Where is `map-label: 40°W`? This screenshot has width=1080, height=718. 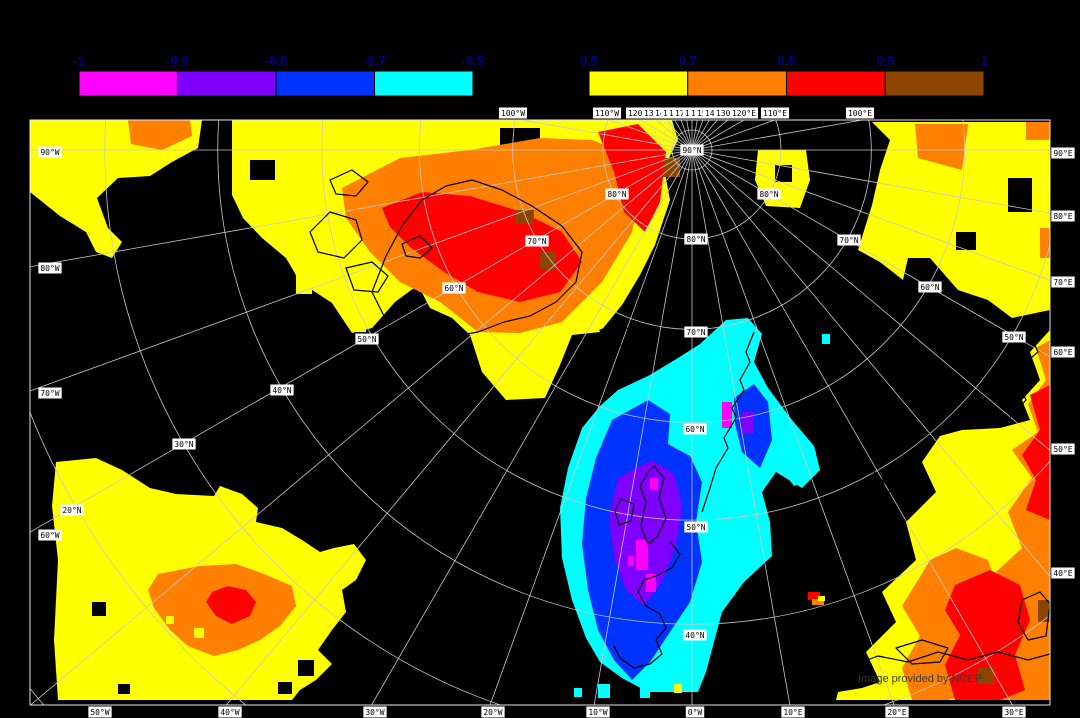
map-label: 40°W is located at coordinates (229, 712).